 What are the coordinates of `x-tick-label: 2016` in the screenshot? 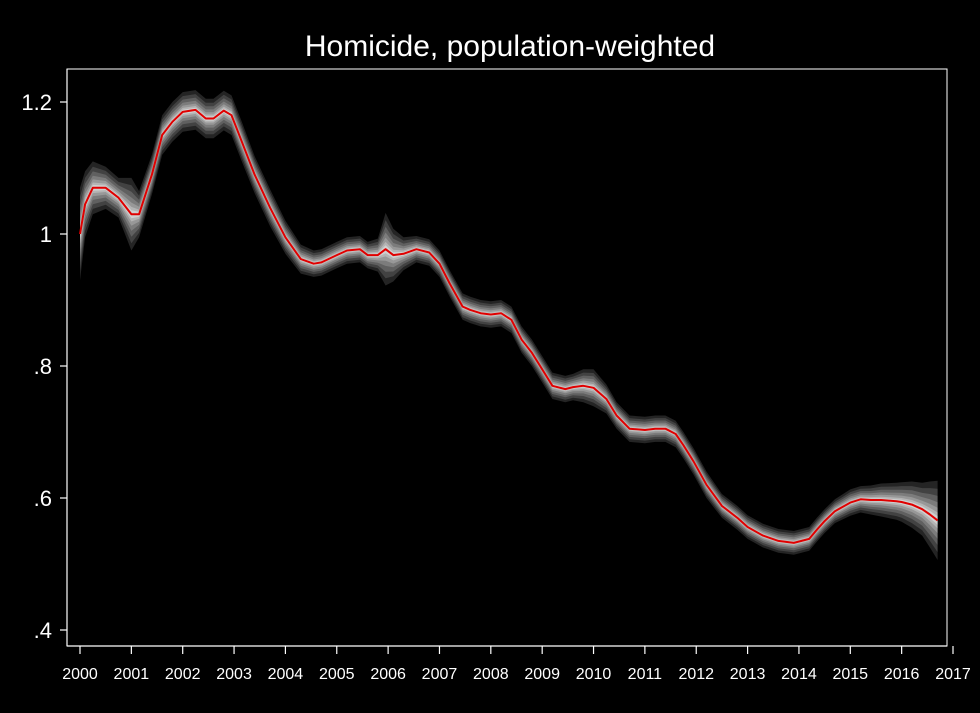 It's located at (902, 674).